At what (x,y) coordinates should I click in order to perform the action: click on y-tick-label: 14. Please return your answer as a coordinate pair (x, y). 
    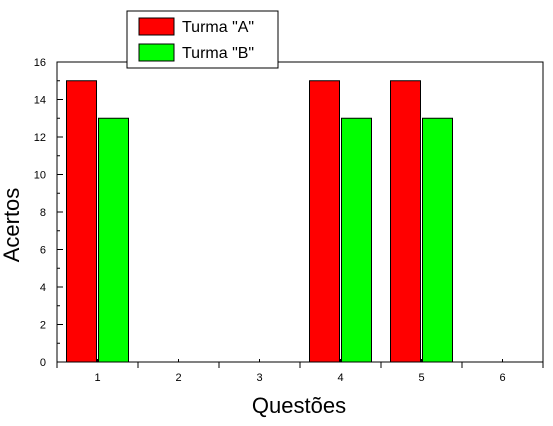
    Looking at the image, I should click on (40, 101).